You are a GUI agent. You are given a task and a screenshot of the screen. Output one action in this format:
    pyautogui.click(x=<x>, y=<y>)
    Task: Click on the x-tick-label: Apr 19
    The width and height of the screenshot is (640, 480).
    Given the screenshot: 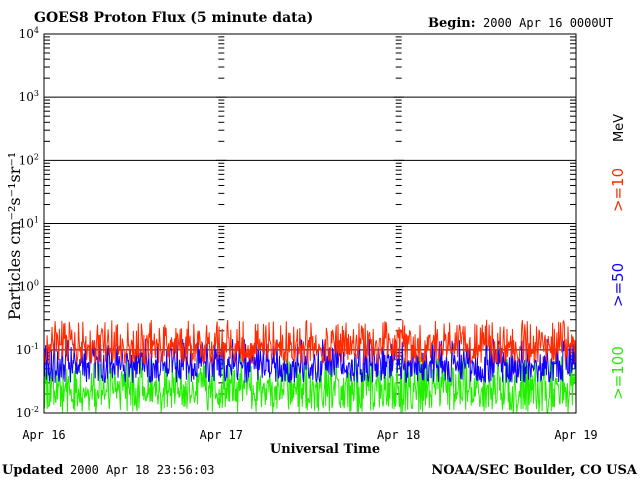 What is the action you would take?
    pyautogui.click(x=575, y=435)
    